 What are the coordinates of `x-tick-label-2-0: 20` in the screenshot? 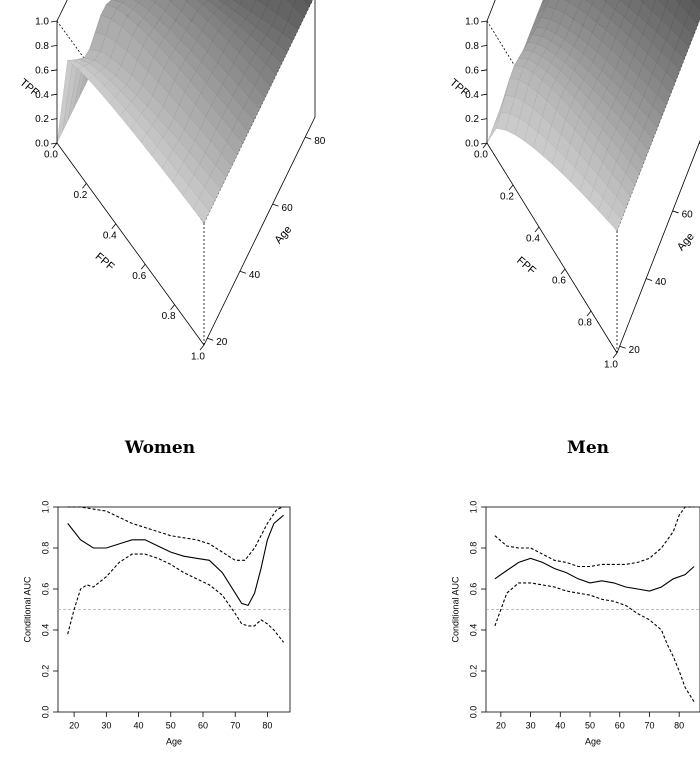 It's located at (74, 725).